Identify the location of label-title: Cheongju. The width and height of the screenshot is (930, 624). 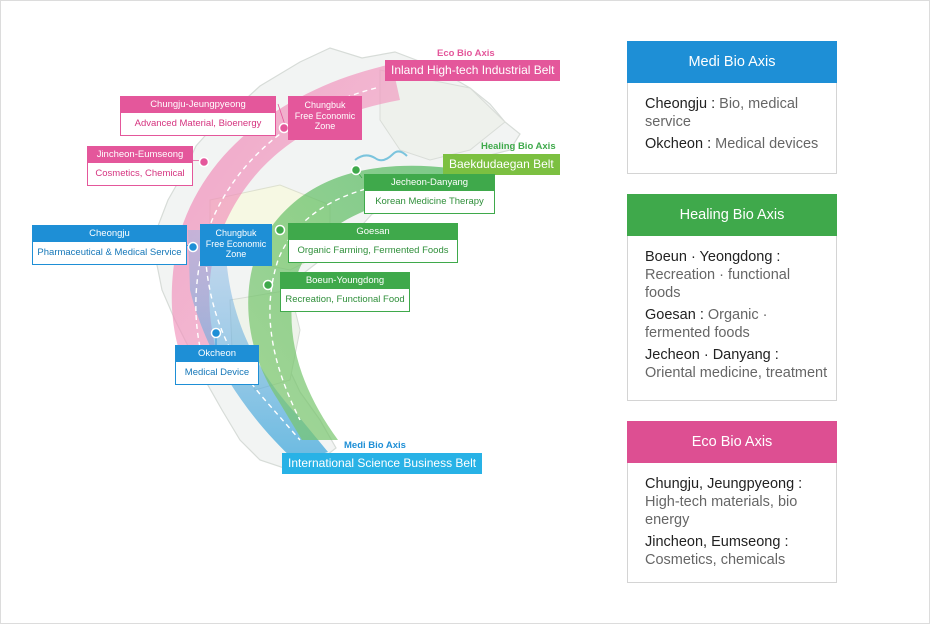
(109, 234).